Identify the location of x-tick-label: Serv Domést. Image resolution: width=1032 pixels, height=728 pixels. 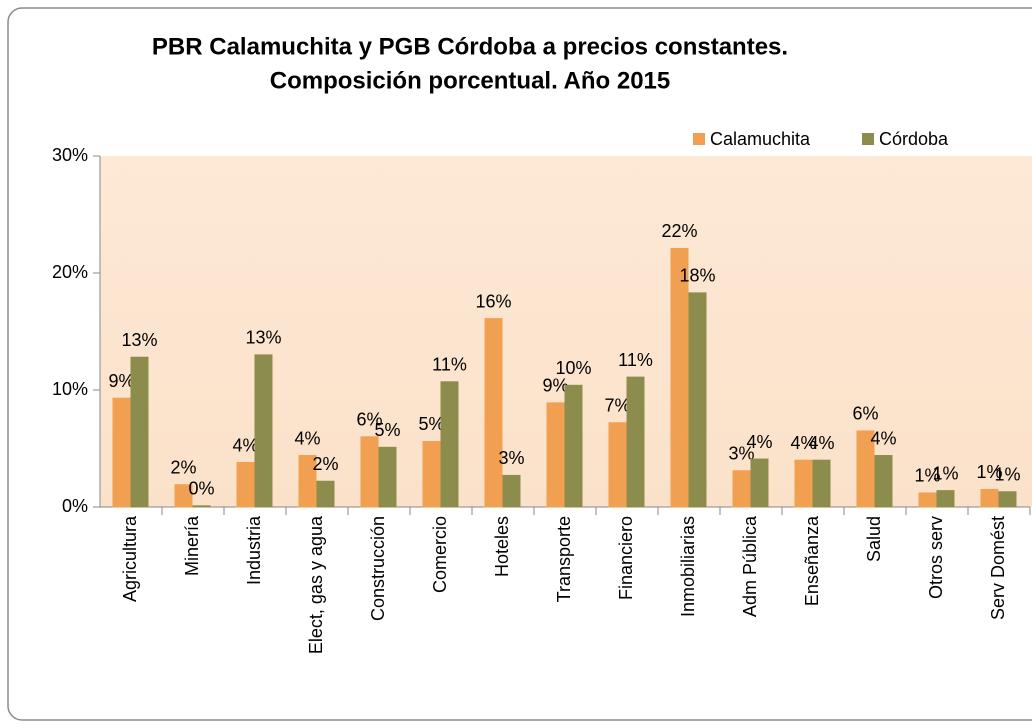
(998, 568).